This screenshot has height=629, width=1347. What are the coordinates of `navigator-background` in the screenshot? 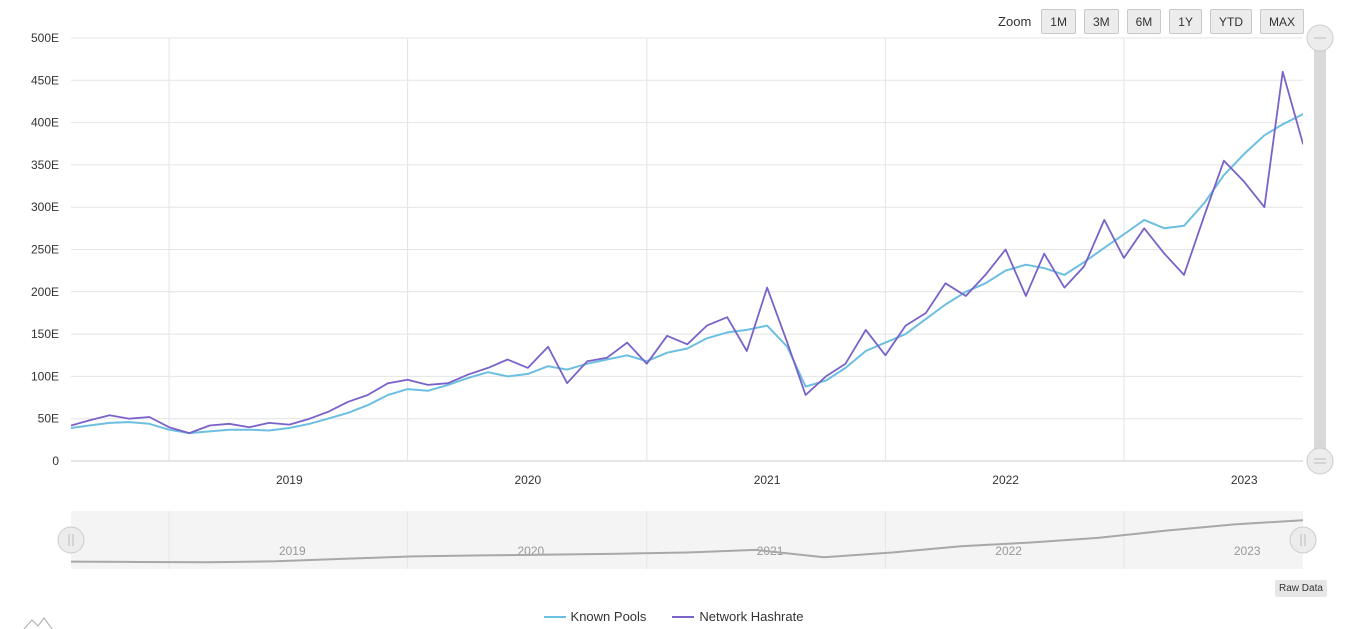 It's located at (687, 540).